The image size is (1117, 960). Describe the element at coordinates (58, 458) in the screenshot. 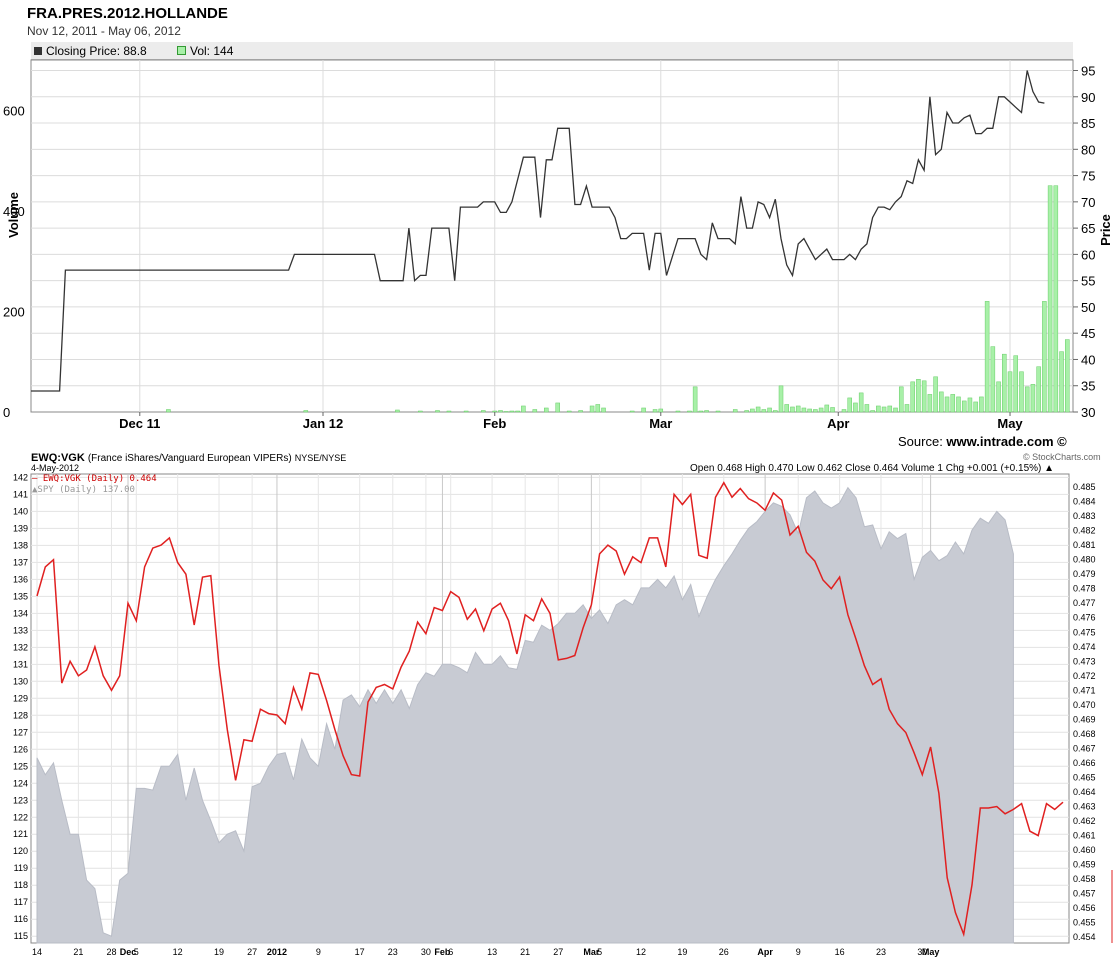

I see `bottom-symbol: EWQ:VGK` at that location.